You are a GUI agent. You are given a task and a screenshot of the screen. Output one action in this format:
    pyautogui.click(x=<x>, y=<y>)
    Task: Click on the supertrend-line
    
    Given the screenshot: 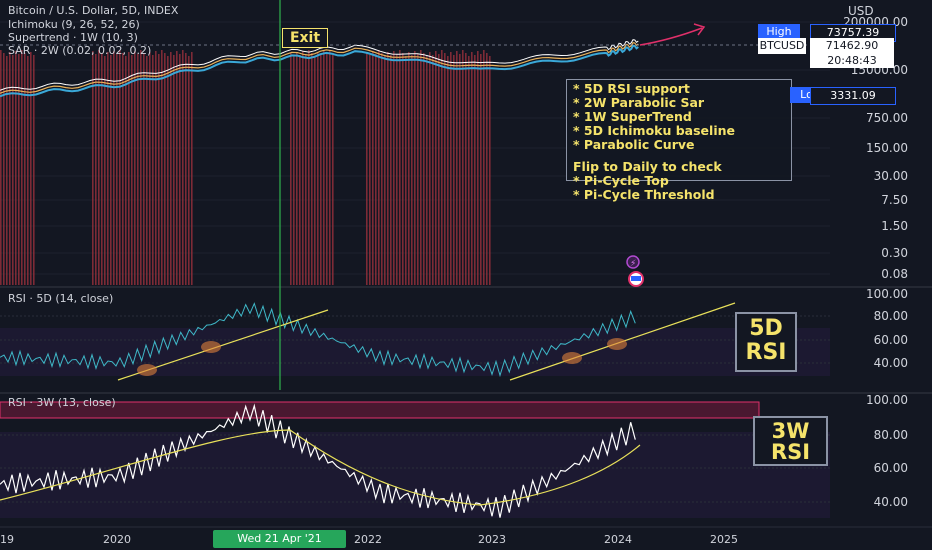 What is the action you would take?
    pyautogui.click(x=319, y=71)
    